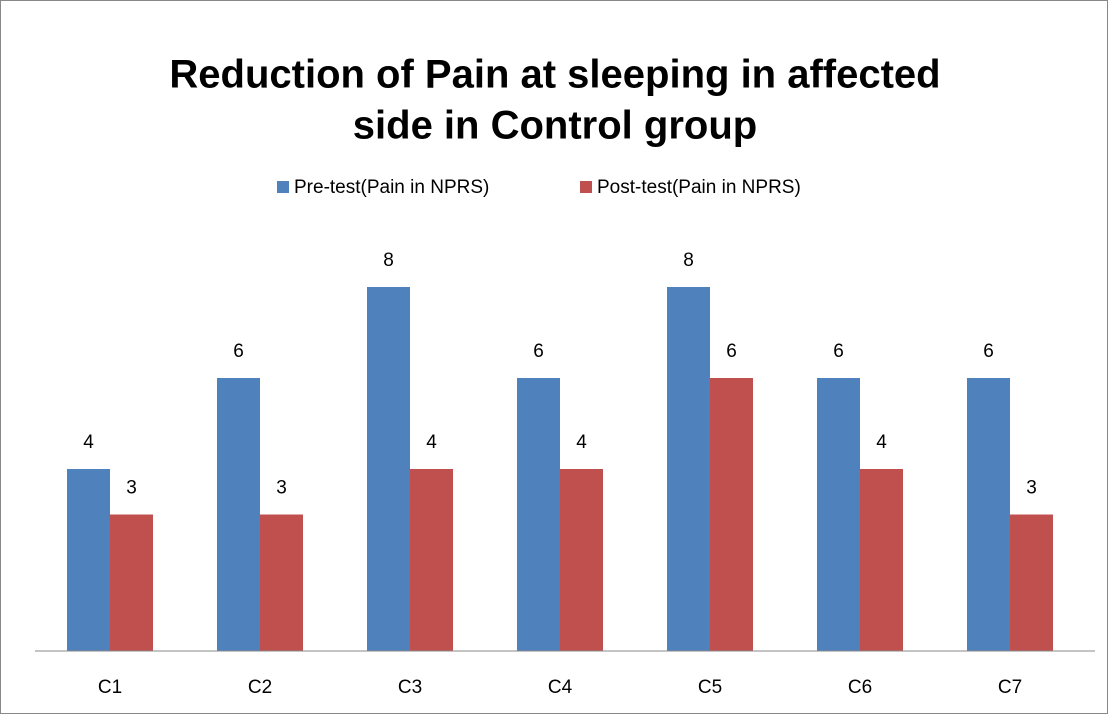 The height and width of the screenshot is (714, 1108). What do you see at coordinates (699, 187) in the screenshot?
I see `legend-label: Post-test(Pain in NPRS)` at bounding box center [699, 187].